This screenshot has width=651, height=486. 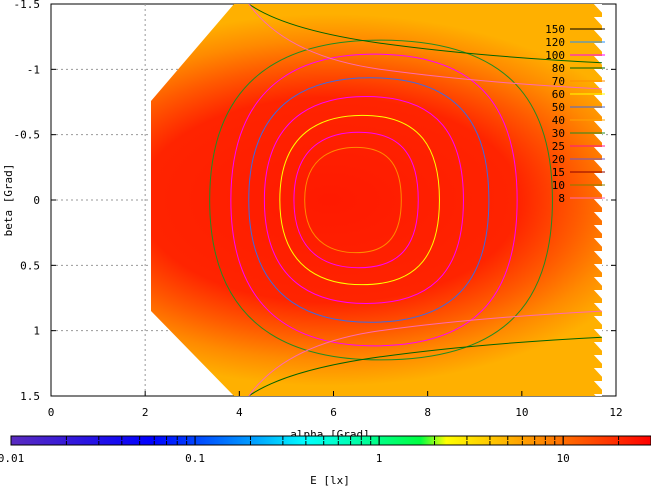 I want to click on legend-label: 120, so click(x=555, y=42).